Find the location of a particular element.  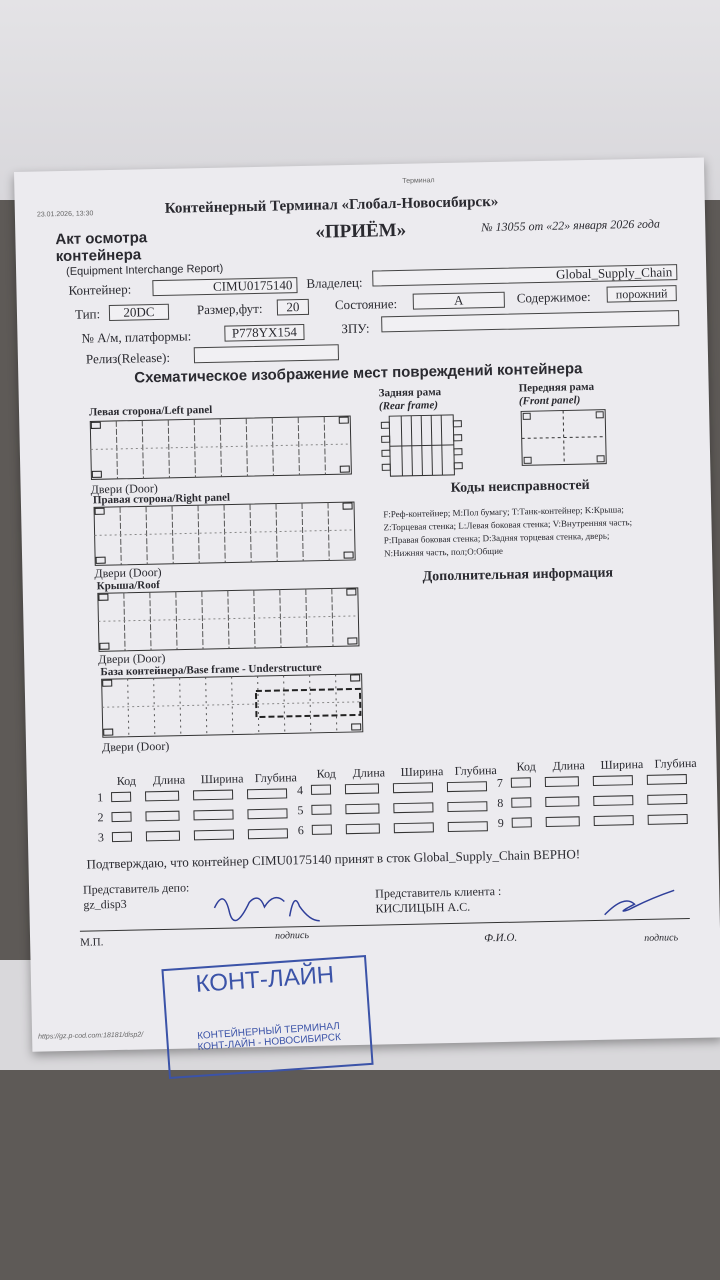

client-sign-label: подпись is located at coordinates (661, 938).